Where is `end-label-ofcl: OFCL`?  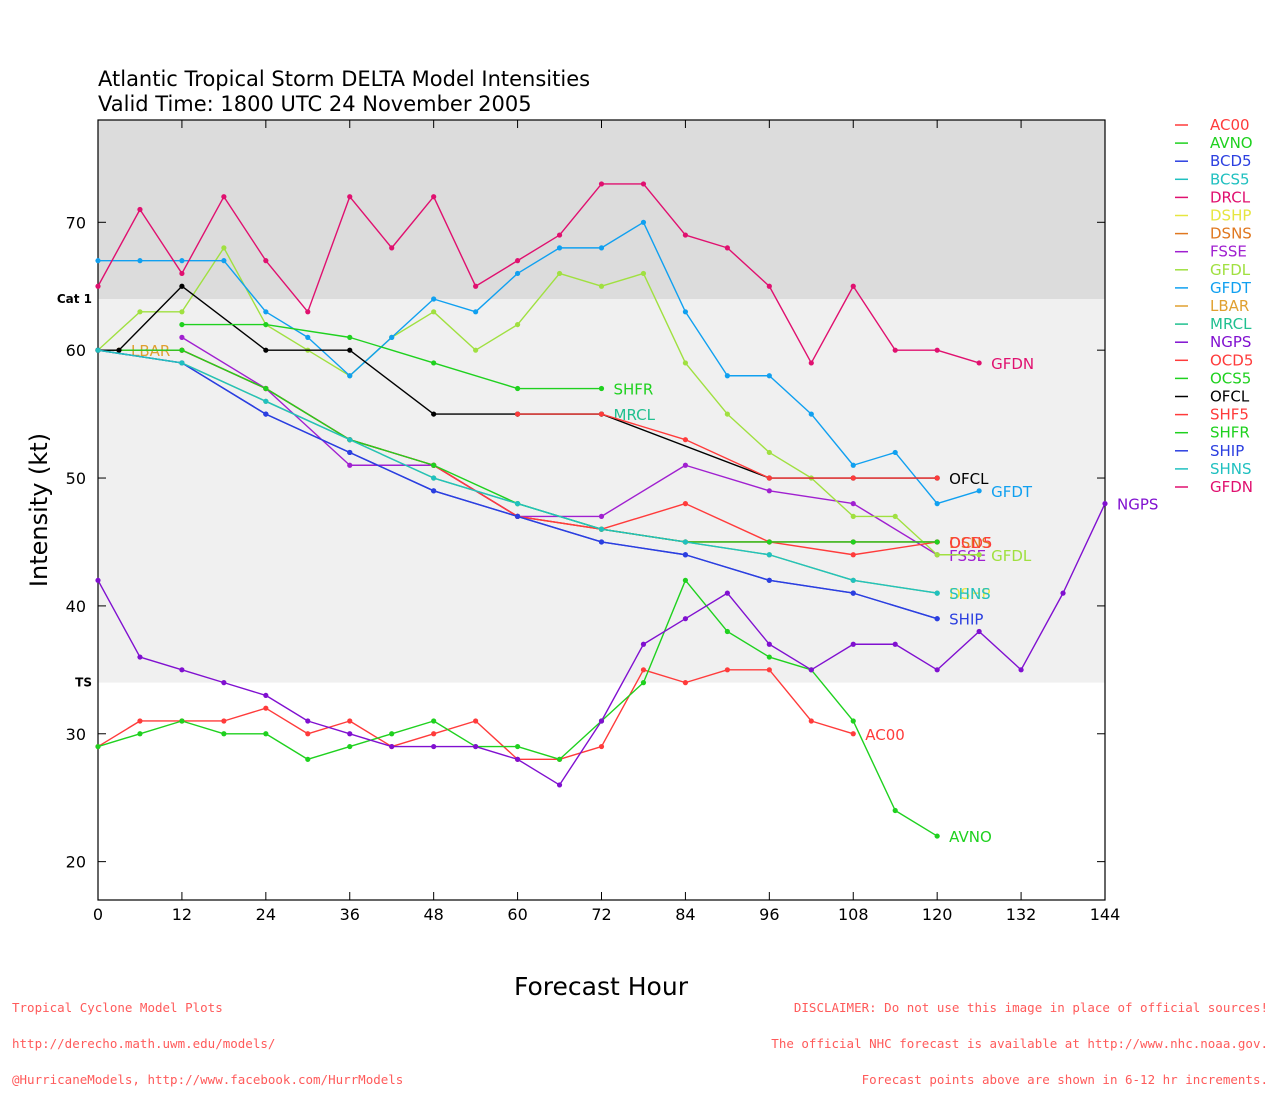 end-label-ofcl: OFCL is located at coordinates (969, 479).